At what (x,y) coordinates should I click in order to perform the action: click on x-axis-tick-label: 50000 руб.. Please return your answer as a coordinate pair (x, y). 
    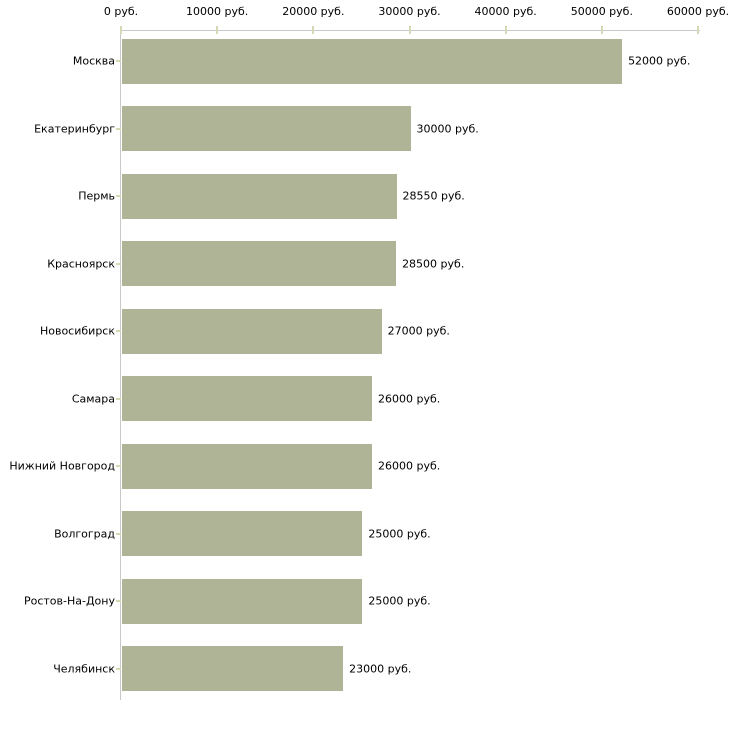
    Looking at the image, I should click on (601, 11).